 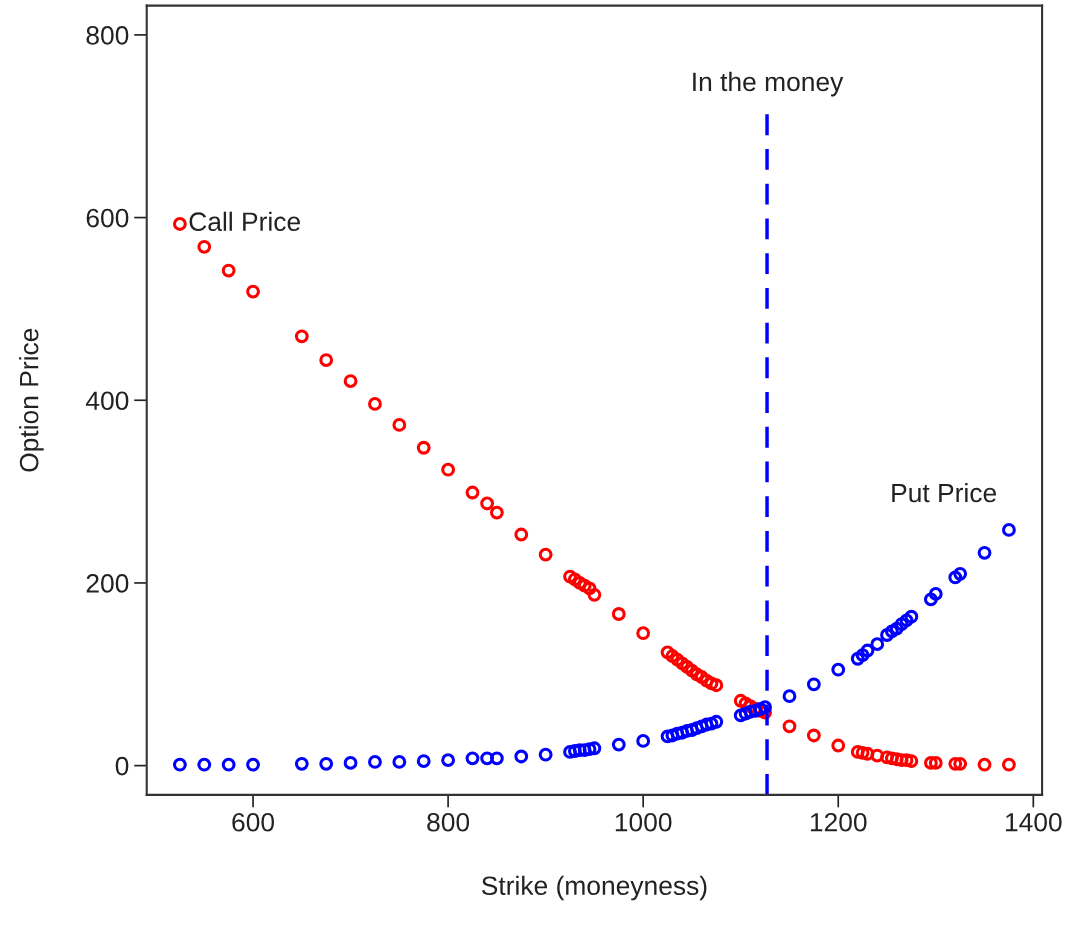 I want to click on x-tick-label: 1000, so click(x=643, y=822).